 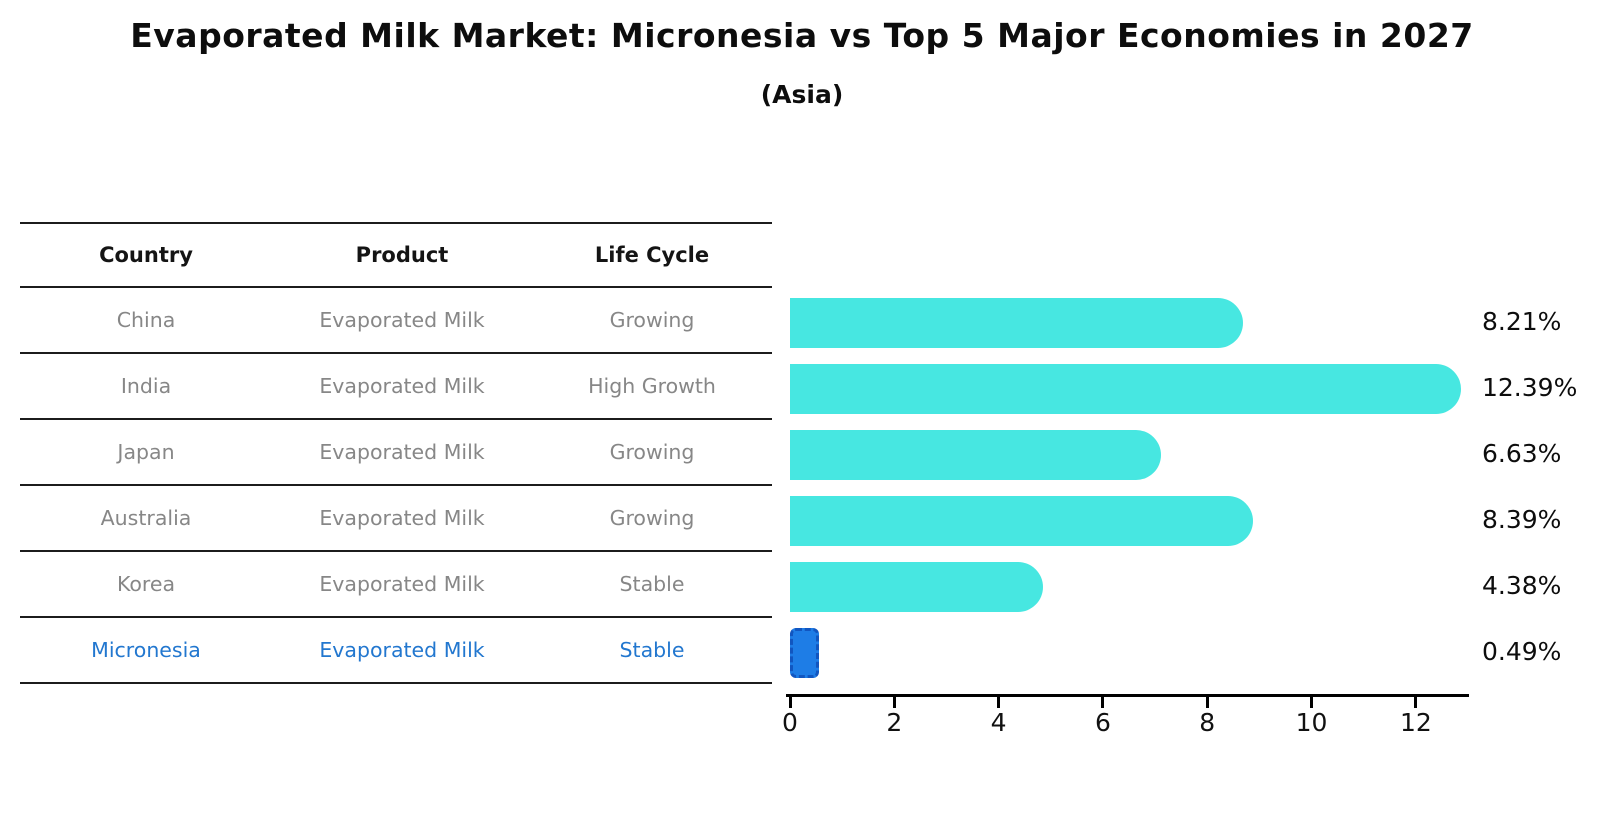 I want to click on x-axis-tick-label: 8, so click(x=1207, y=722).